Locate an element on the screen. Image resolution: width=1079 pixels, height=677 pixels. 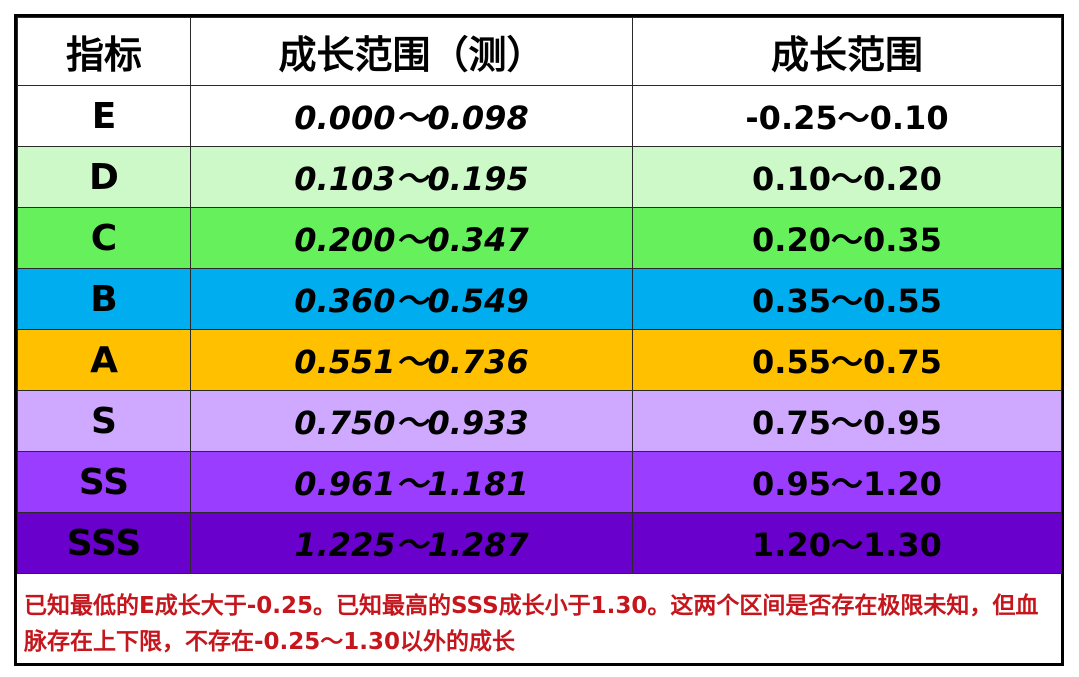
measured-range-cell: 0.360～0.549 is located at coordinates (411, 299).